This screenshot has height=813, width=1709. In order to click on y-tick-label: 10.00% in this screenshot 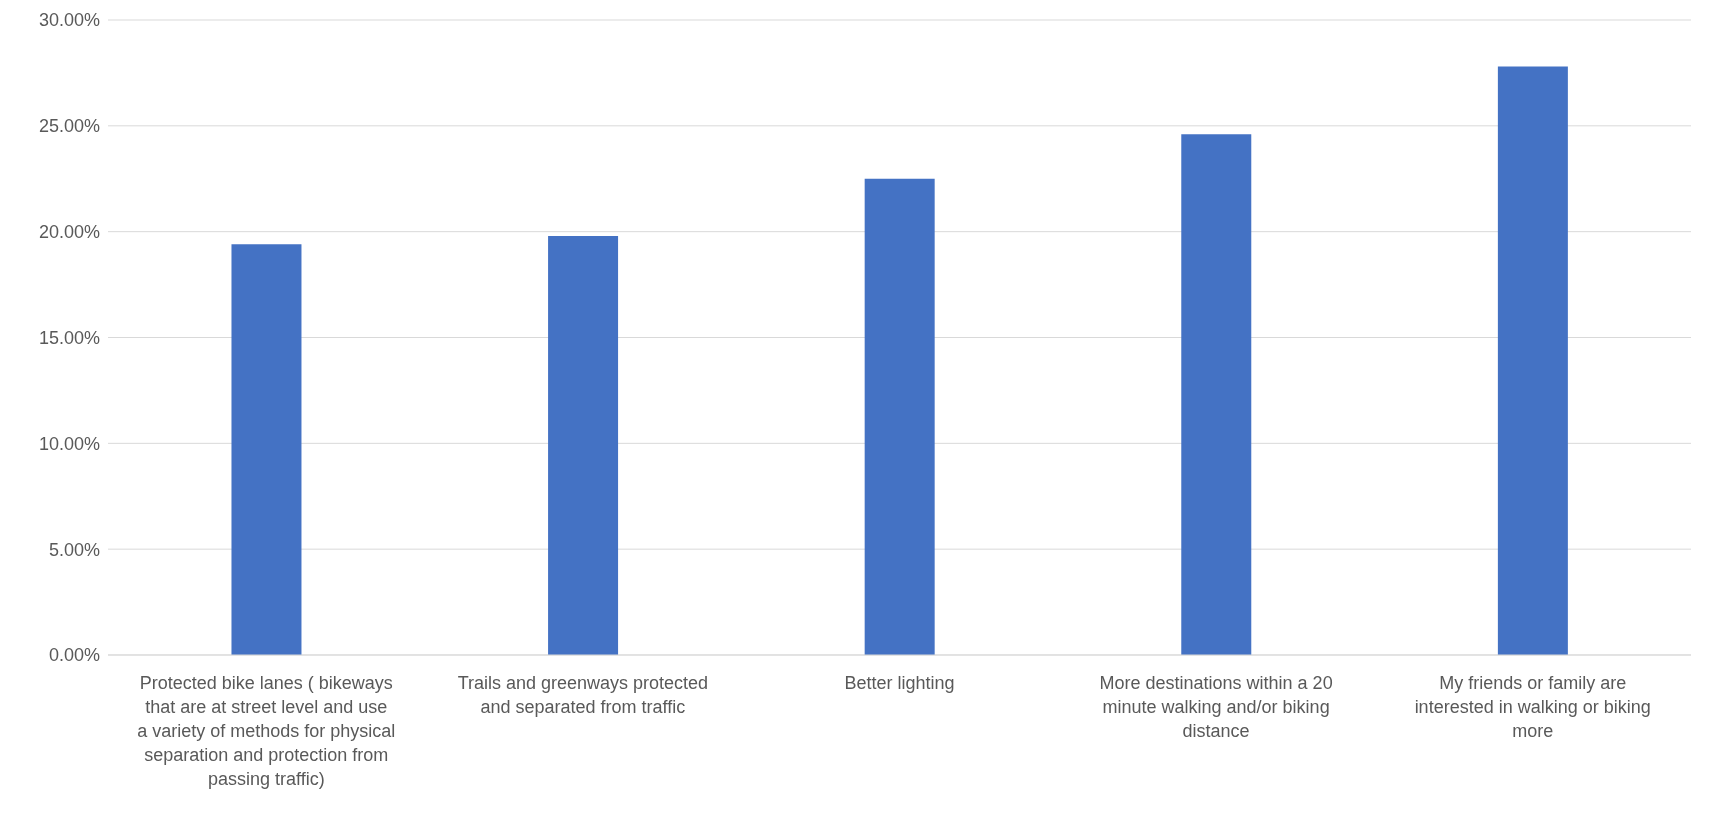, I will do `click(69, 443)`.